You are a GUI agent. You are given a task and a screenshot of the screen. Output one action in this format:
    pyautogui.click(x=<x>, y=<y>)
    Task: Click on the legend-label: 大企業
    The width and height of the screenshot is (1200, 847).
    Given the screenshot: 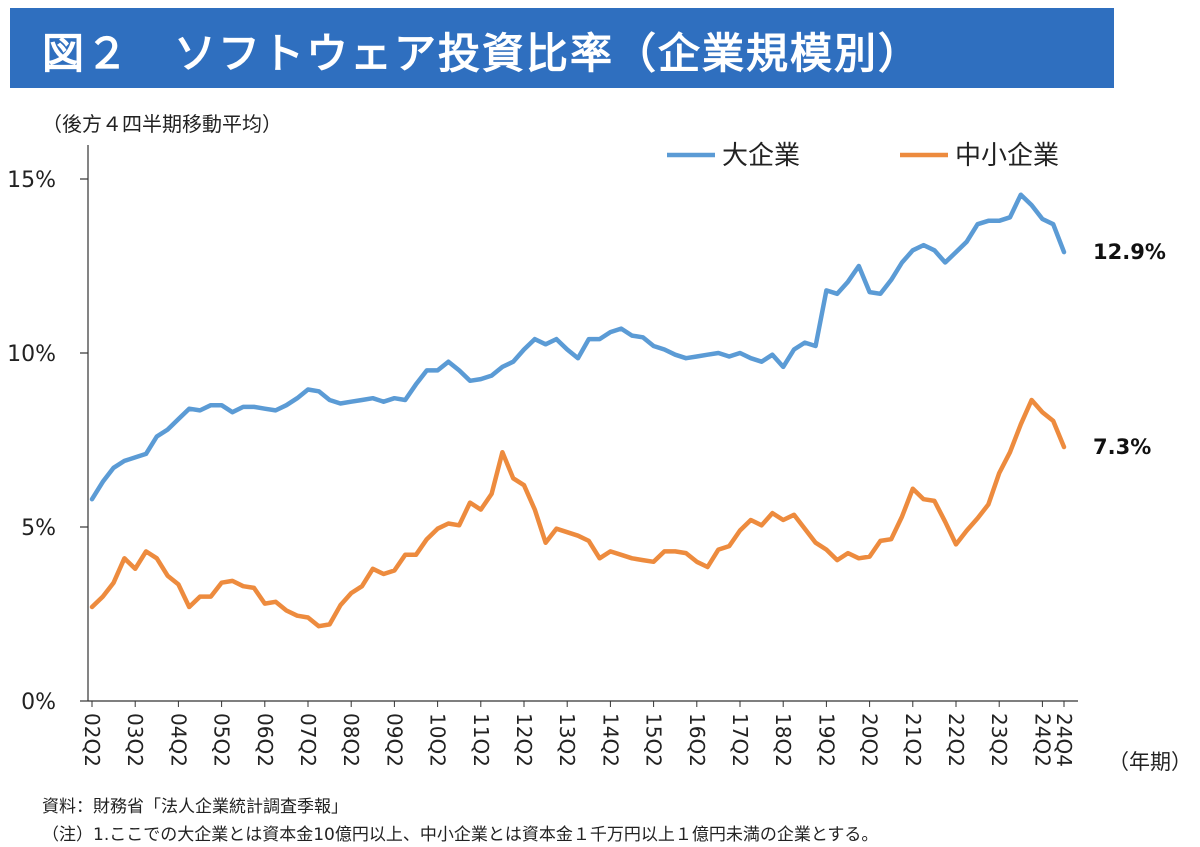 What is the action you would take?
    pyautogui.click(x=761, y=156)
    